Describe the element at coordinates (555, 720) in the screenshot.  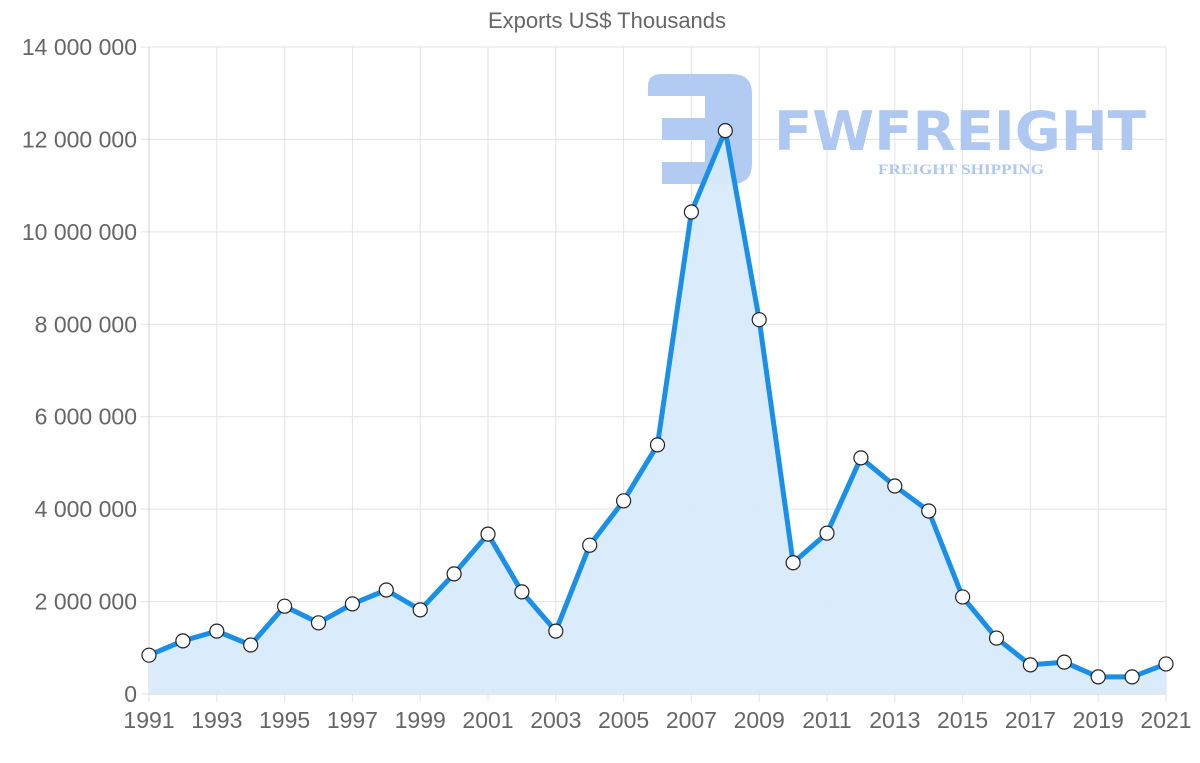
I see `x-tick-label: 2003` at that location.